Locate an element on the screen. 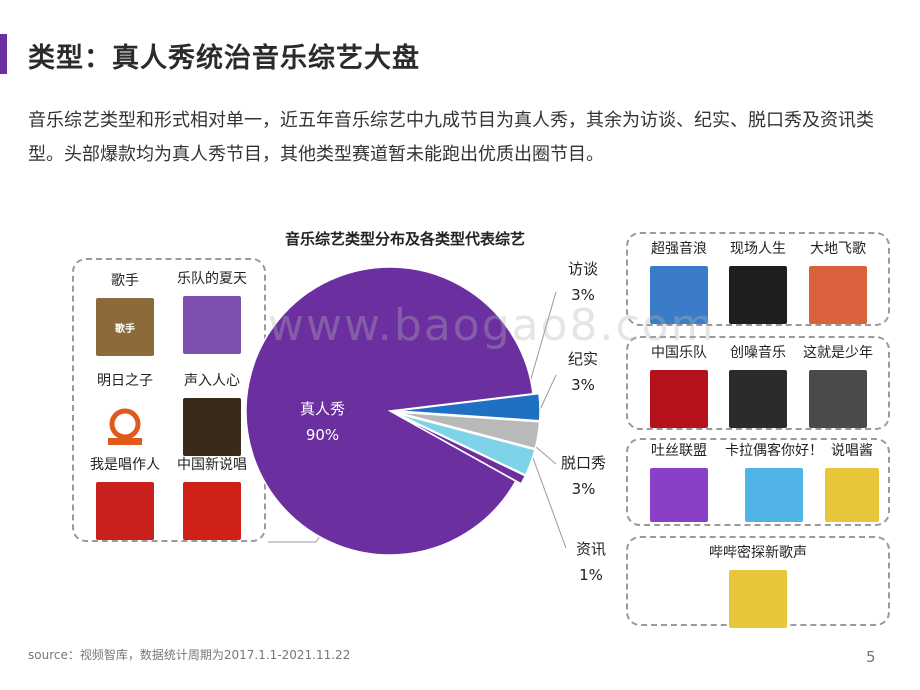 This screenshot has width=920, height=690. pie-label-documentary: 纪实 3% is located at coordinates (583, 372).